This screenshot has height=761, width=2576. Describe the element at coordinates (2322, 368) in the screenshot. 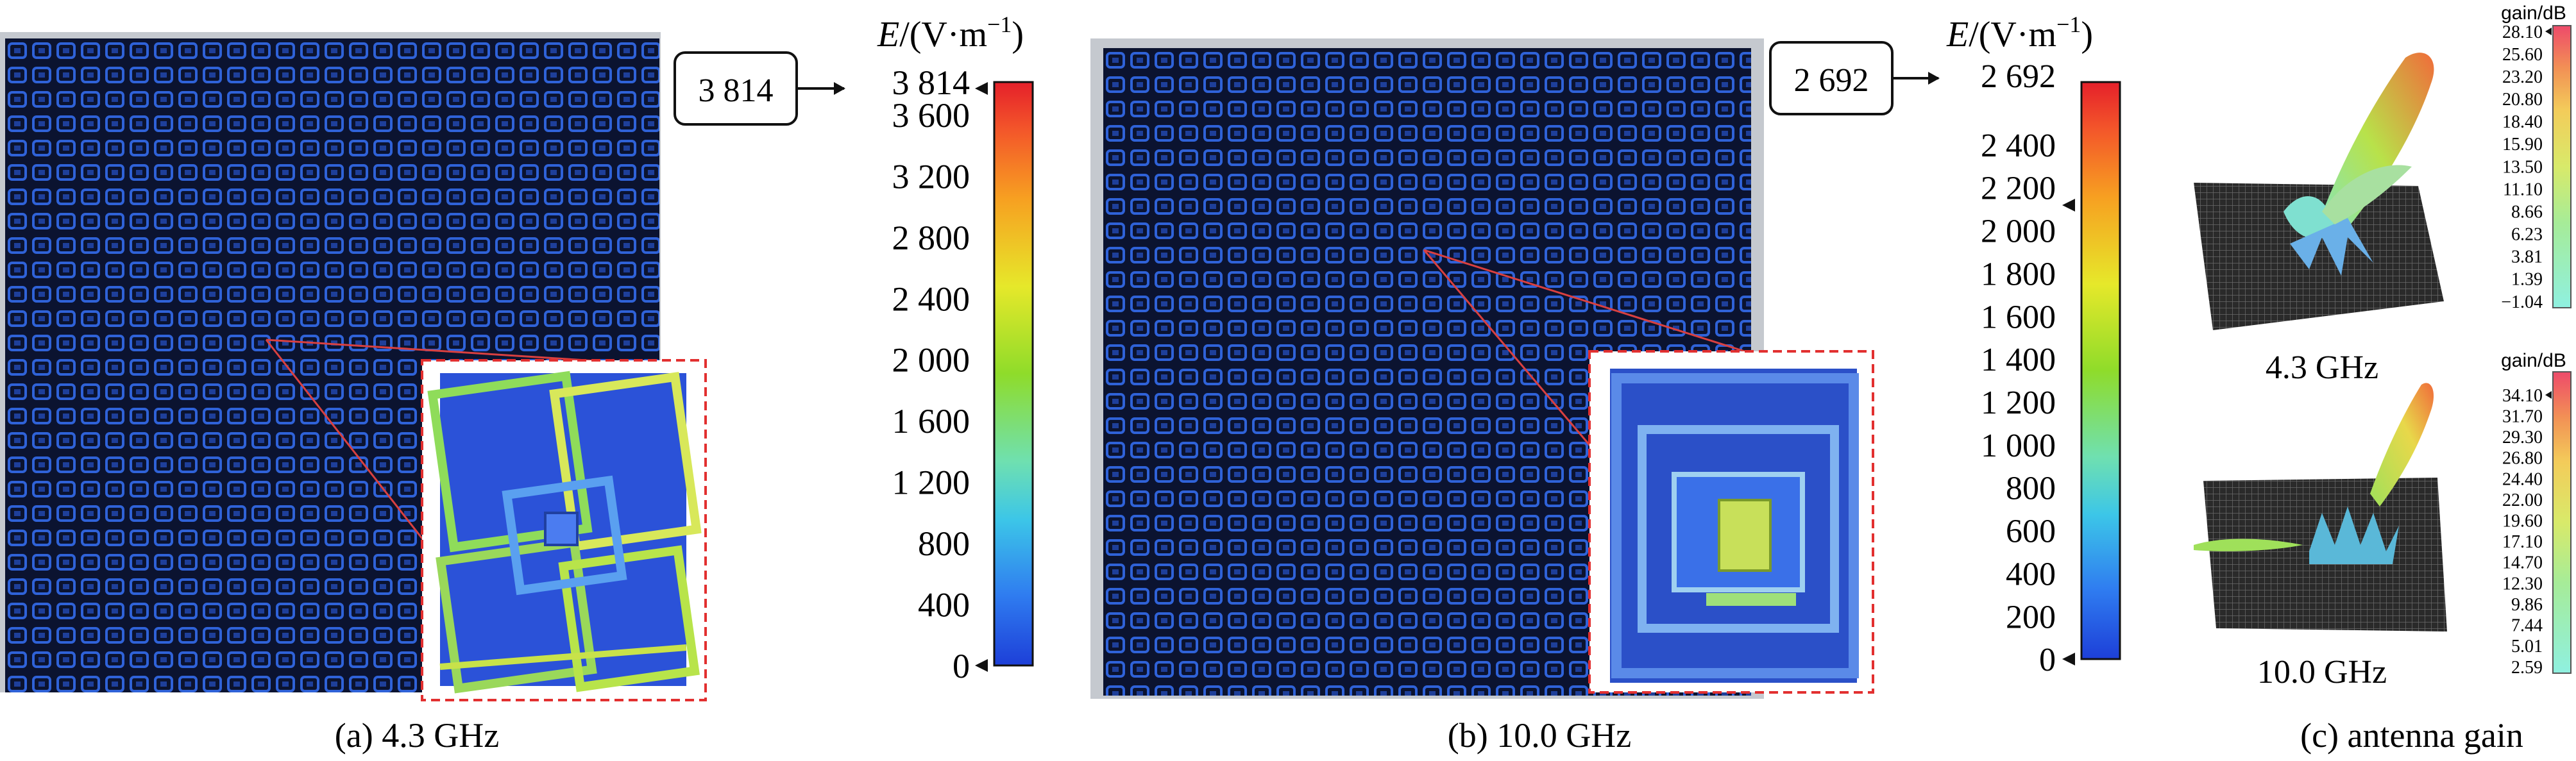

I see `freq-label-top: 4.3 GHz` at that location.